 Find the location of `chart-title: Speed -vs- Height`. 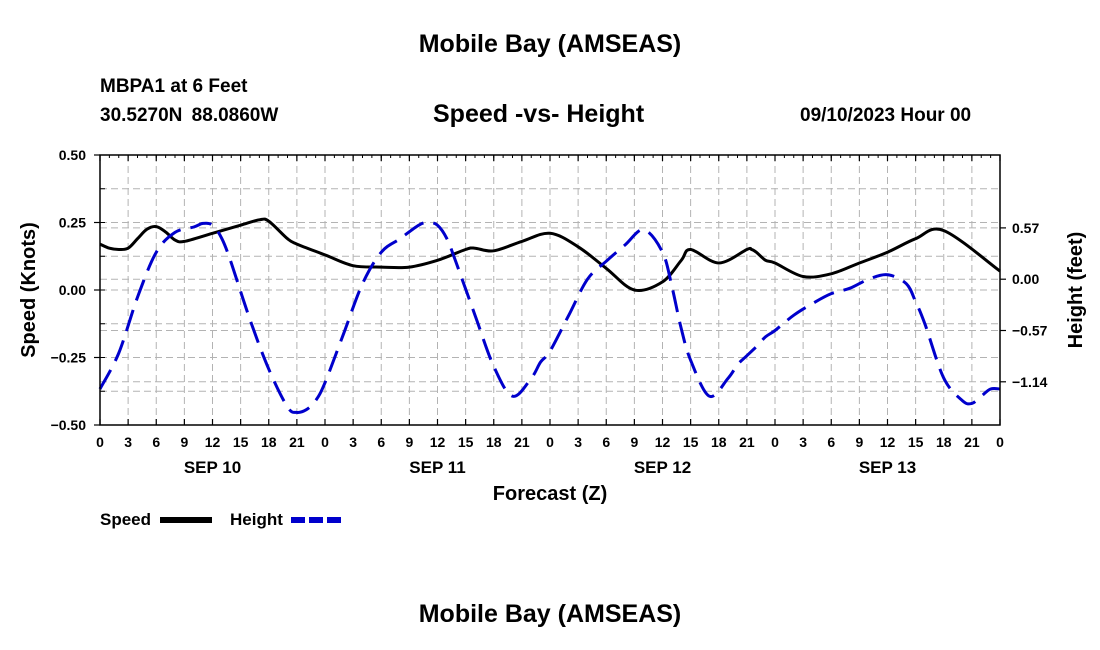

chart-title: Speed -vs- Height is located at coordinates (539, 114).